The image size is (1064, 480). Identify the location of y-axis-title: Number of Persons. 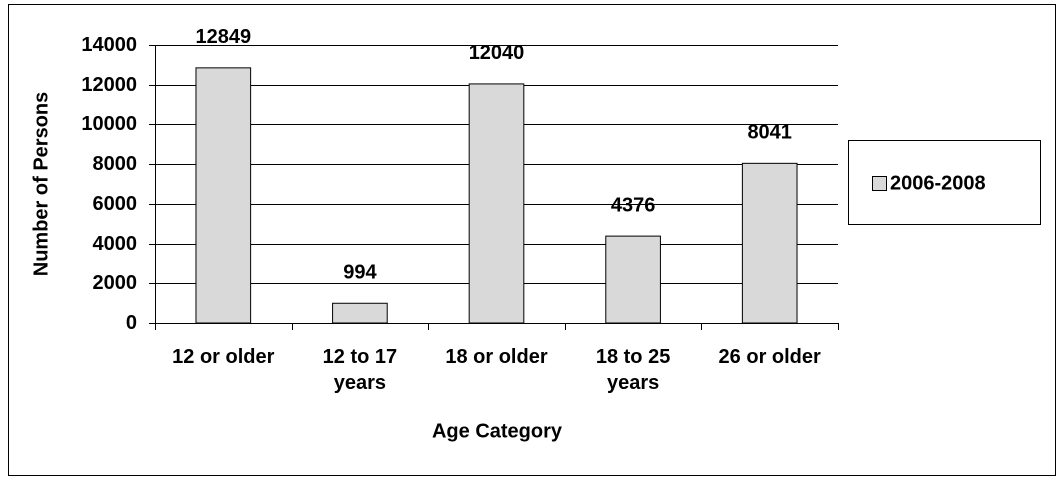
(41, 184).